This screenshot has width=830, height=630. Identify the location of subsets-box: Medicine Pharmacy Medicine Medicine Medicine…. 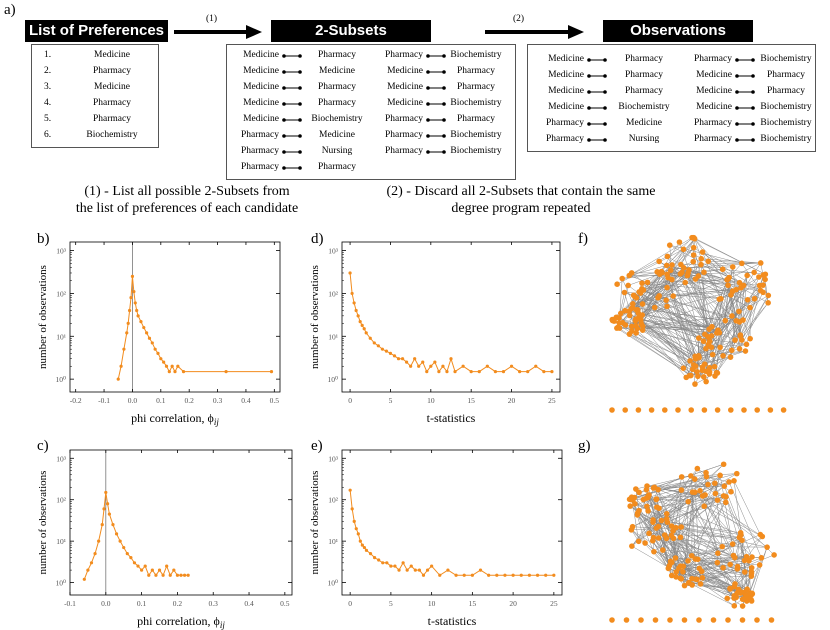
(371, 112).